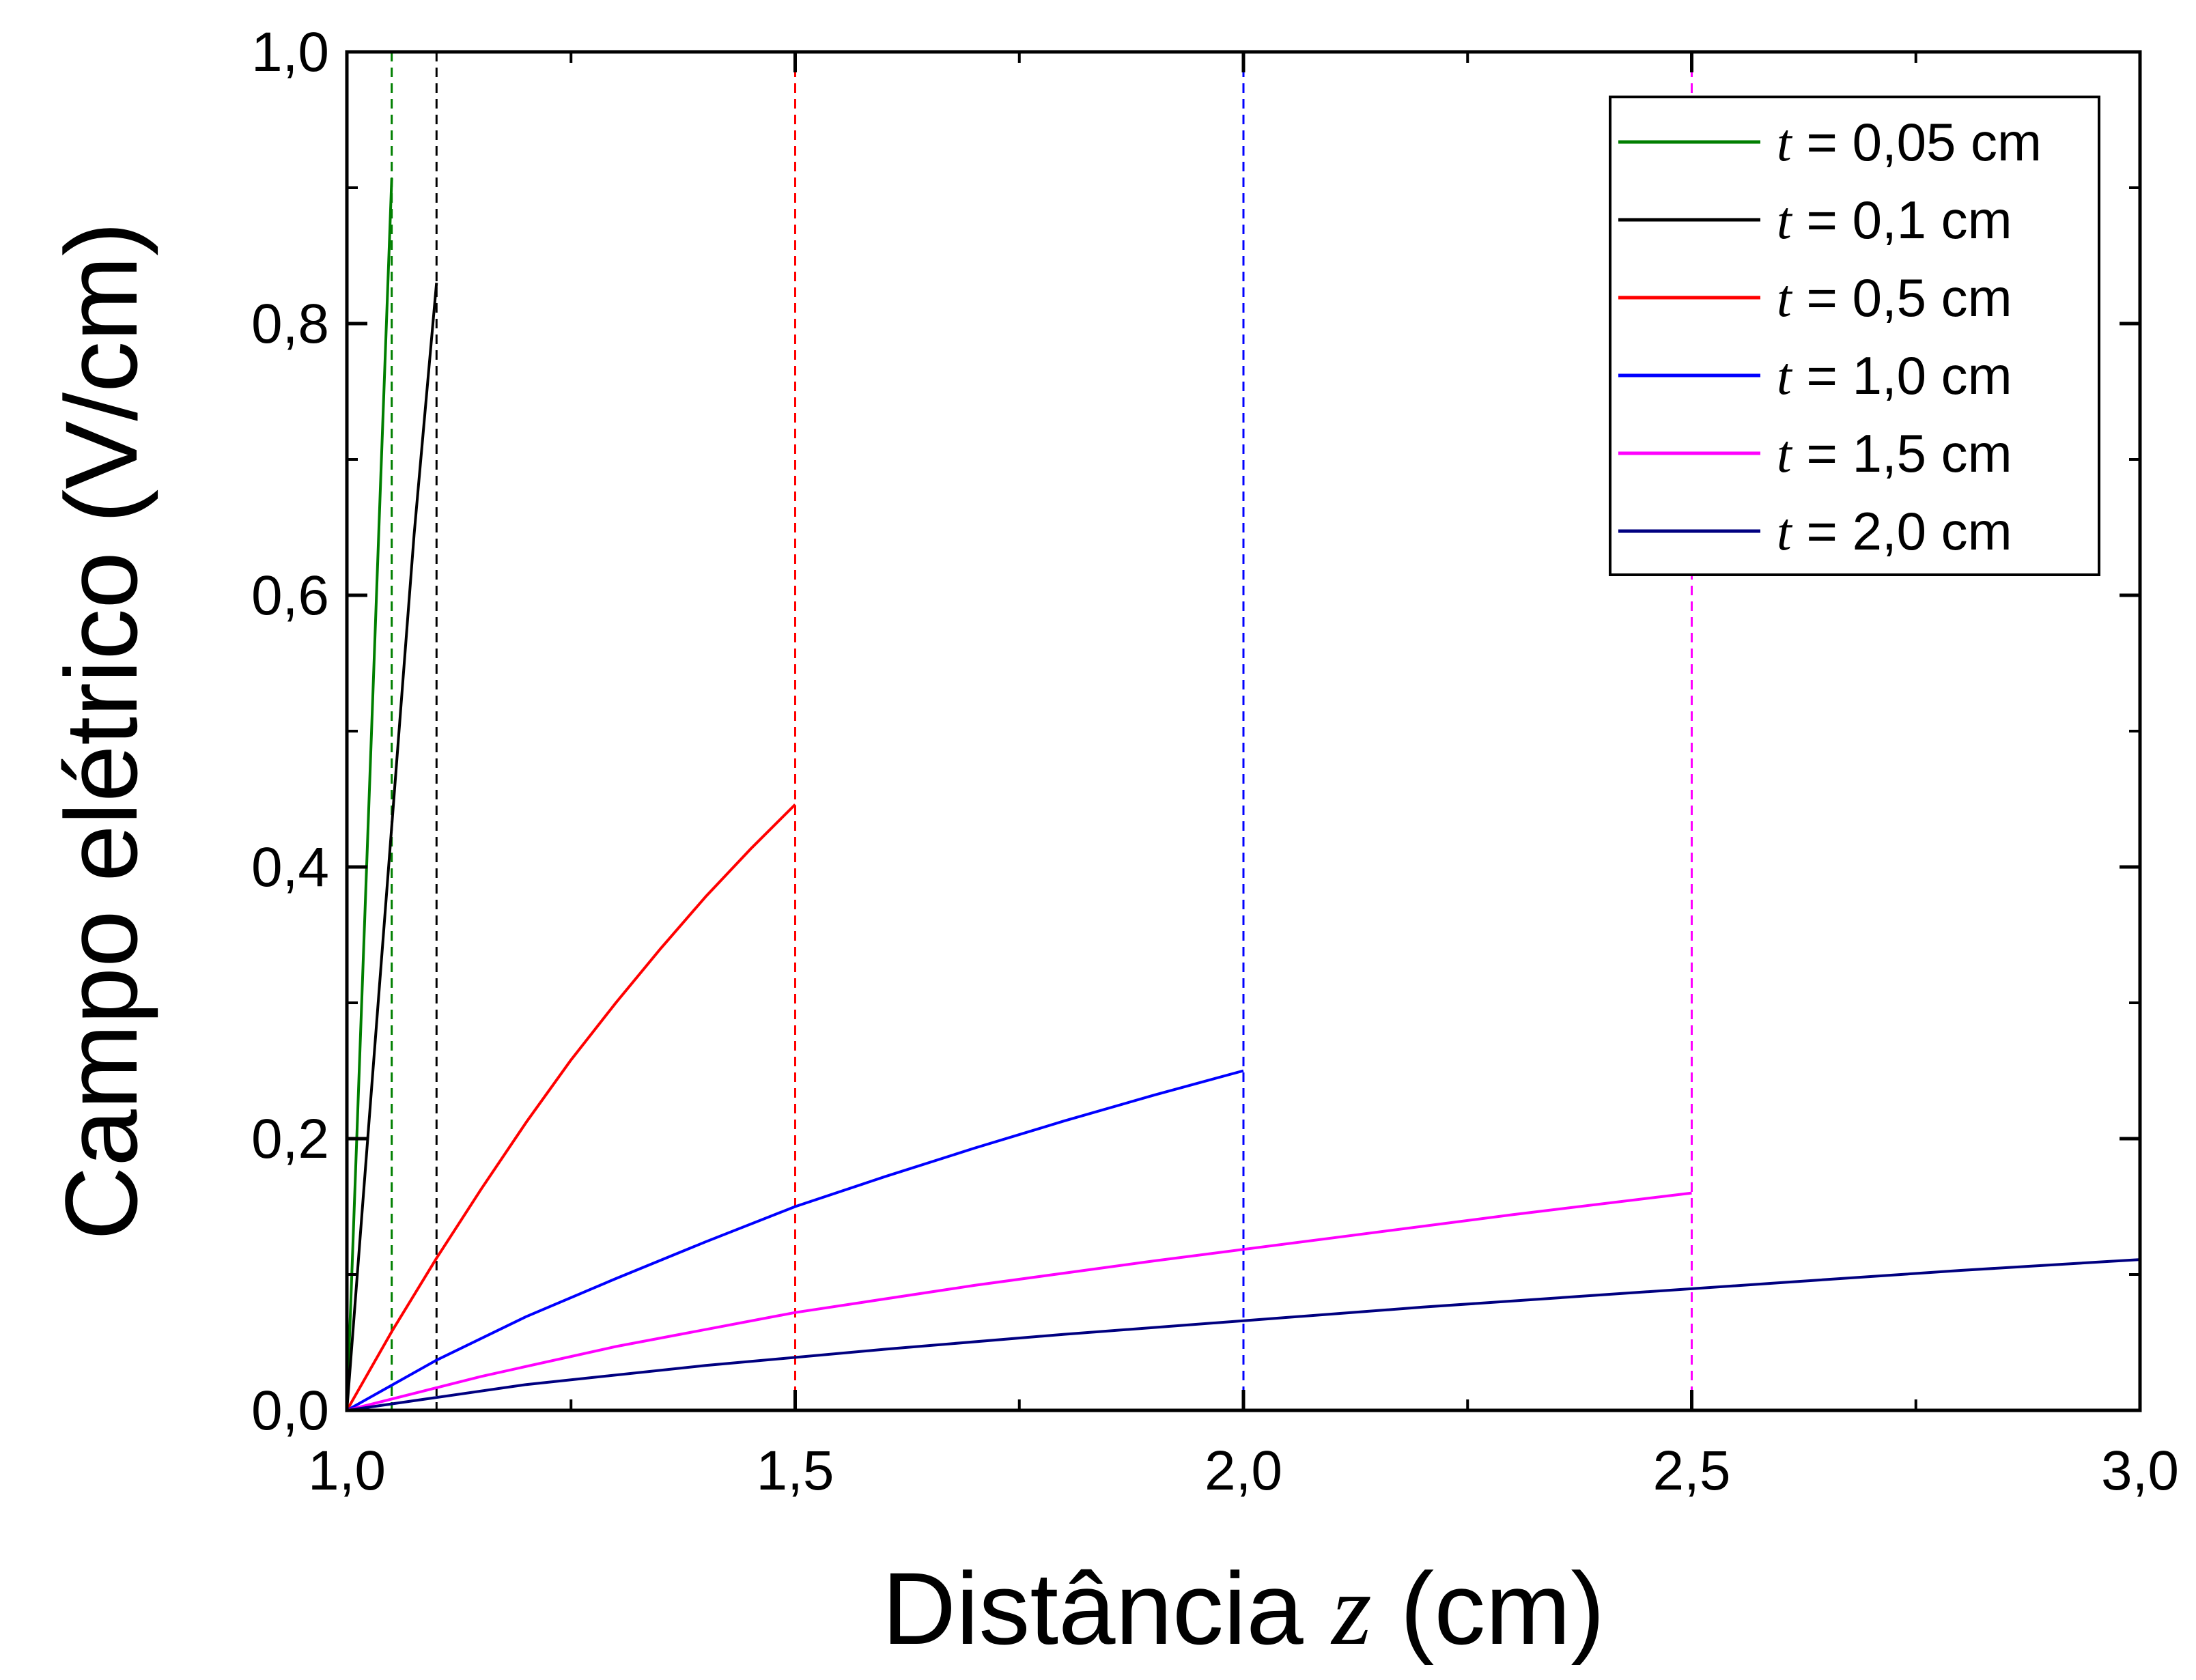 The height and width of the screenshot is (1680, 2196). I want to click on legend-variable-1: t, so click(1785, 220).